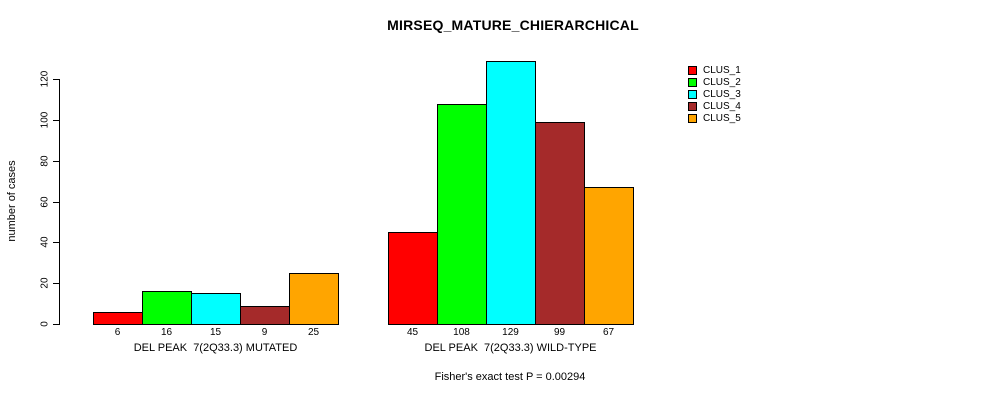 This screenshot has width=990, height=400. I want to click on legend-item: CLUS_1, so click(714, 70).